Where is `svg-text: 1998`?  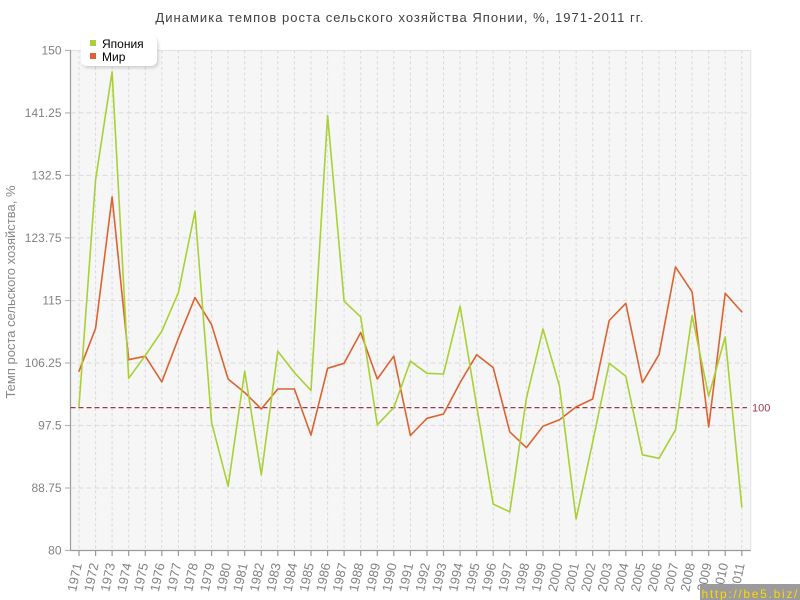 svg-text: 1998 is located at coordinates (522, 577).